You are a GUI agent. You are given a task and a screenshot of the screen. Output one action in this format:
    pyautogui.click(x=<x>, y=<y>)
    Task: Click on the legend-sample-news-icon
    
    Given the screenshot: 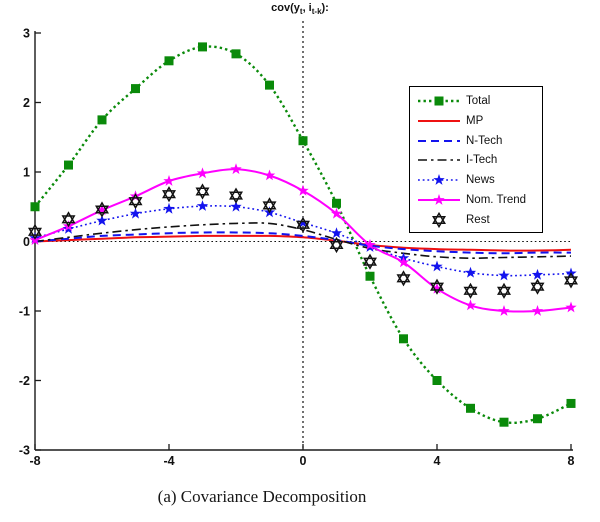 What is the action you would take?
    pyautogui.click(x=439, y=180)
    